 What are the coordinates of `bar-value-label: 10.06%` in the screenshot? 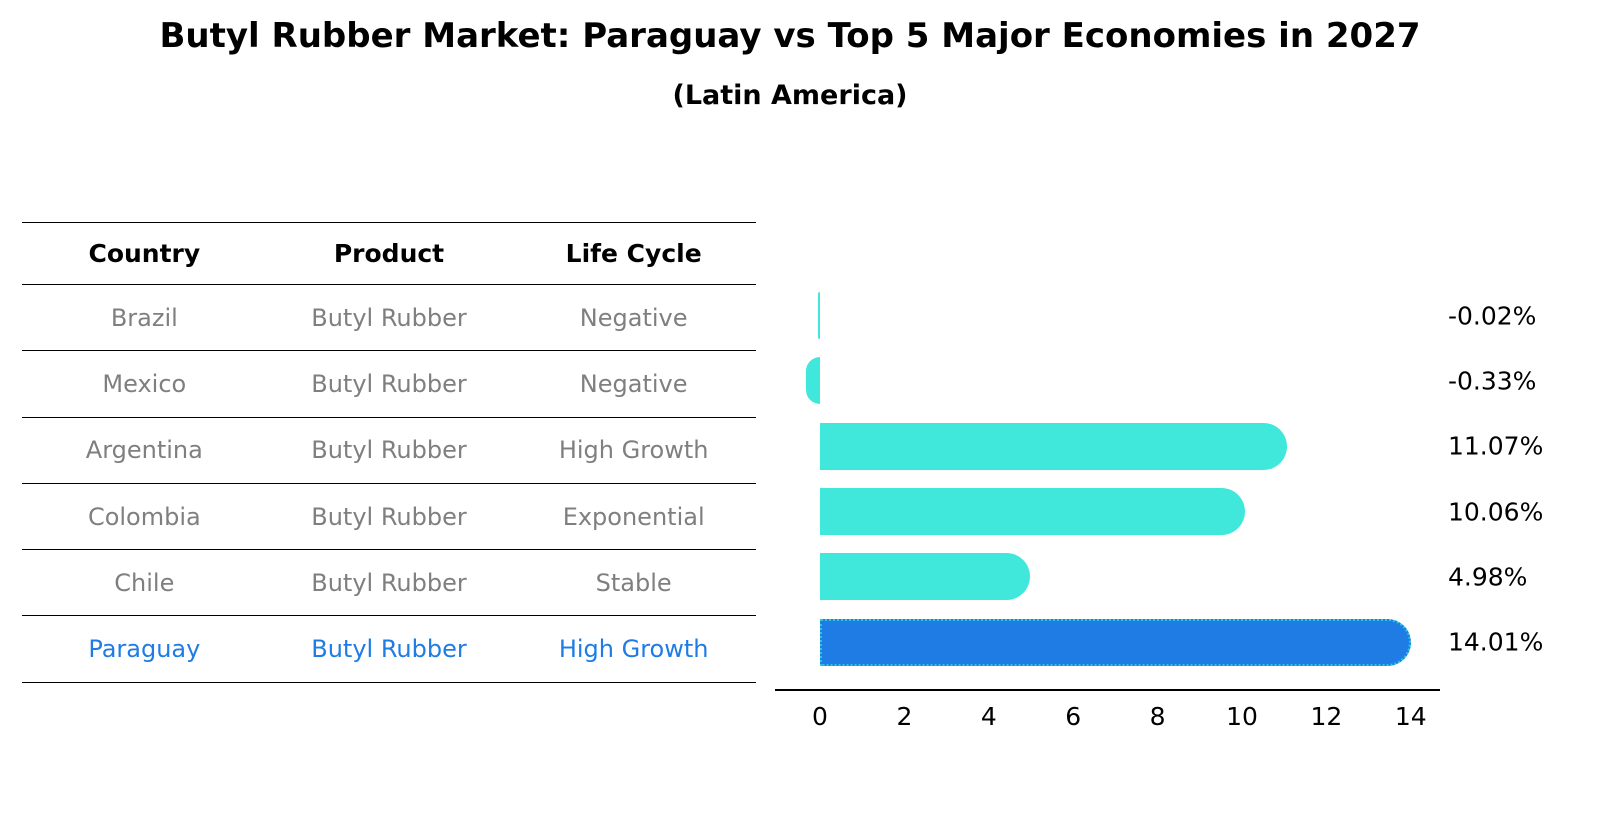 It's located at (1496, 512).